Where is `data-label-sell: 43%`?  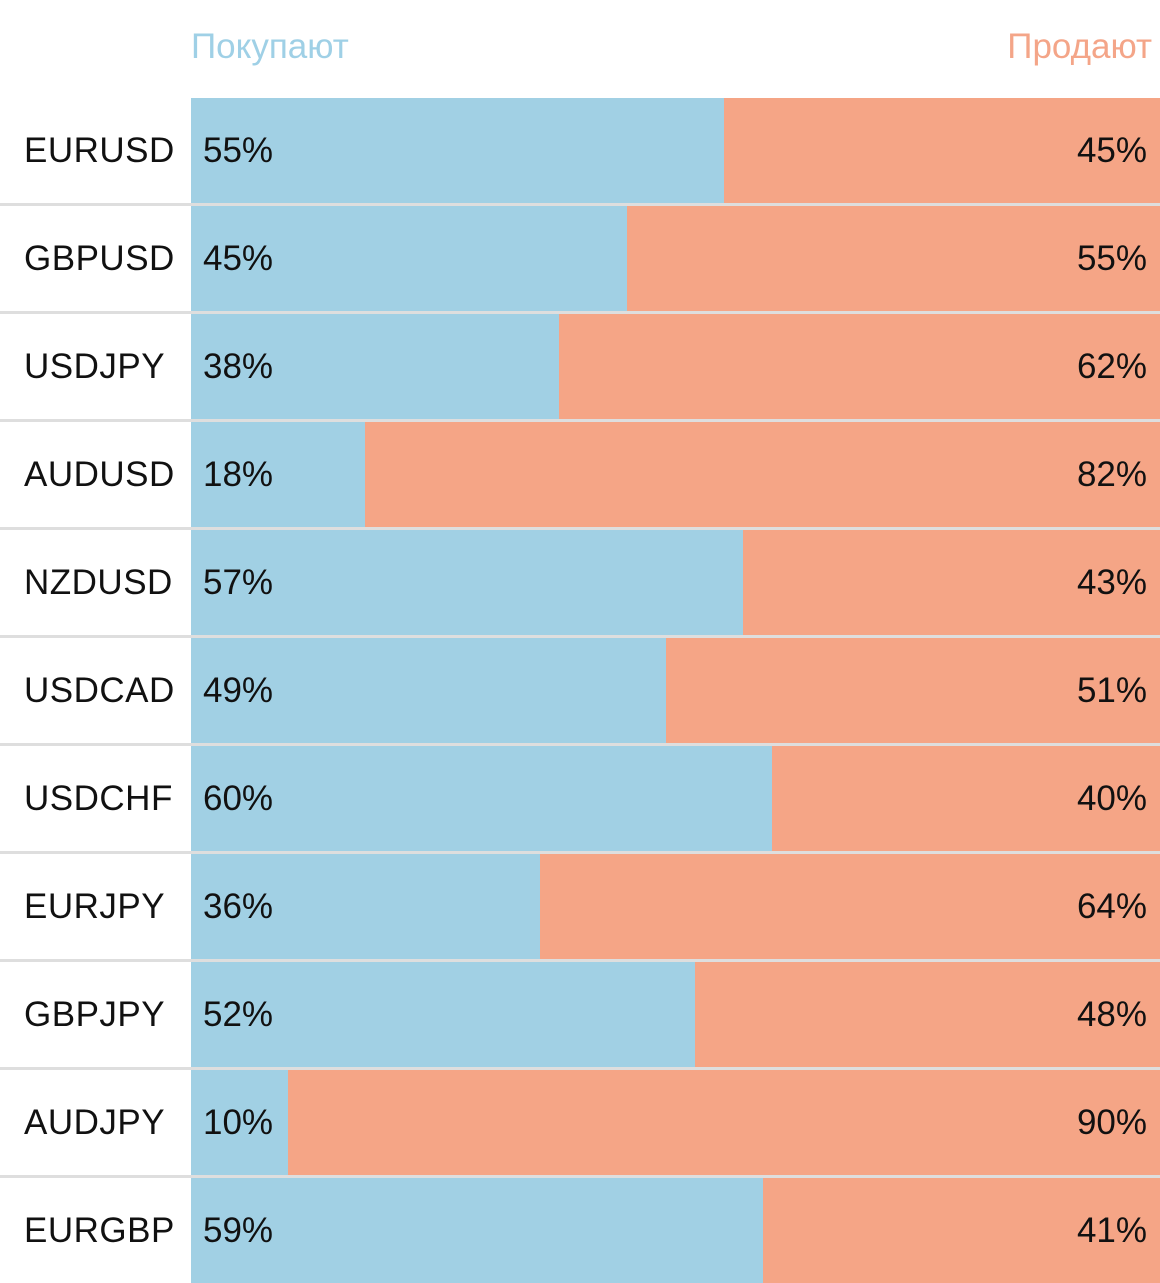
data-label-sell: 43% is located at coordinates (1111, 582).